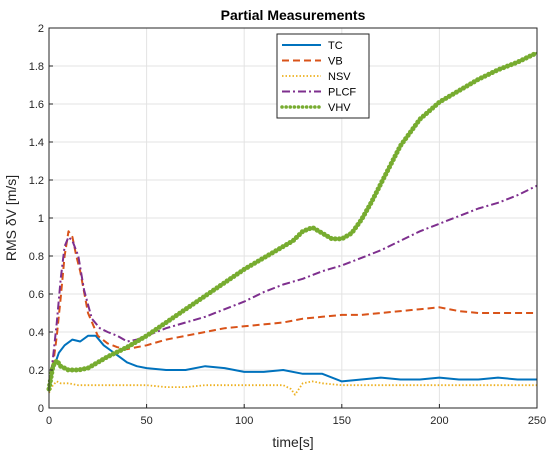 Image resolution: width=550 pixels, height=462 pixels. I want to click on series-line-tc, so click(292, 362).